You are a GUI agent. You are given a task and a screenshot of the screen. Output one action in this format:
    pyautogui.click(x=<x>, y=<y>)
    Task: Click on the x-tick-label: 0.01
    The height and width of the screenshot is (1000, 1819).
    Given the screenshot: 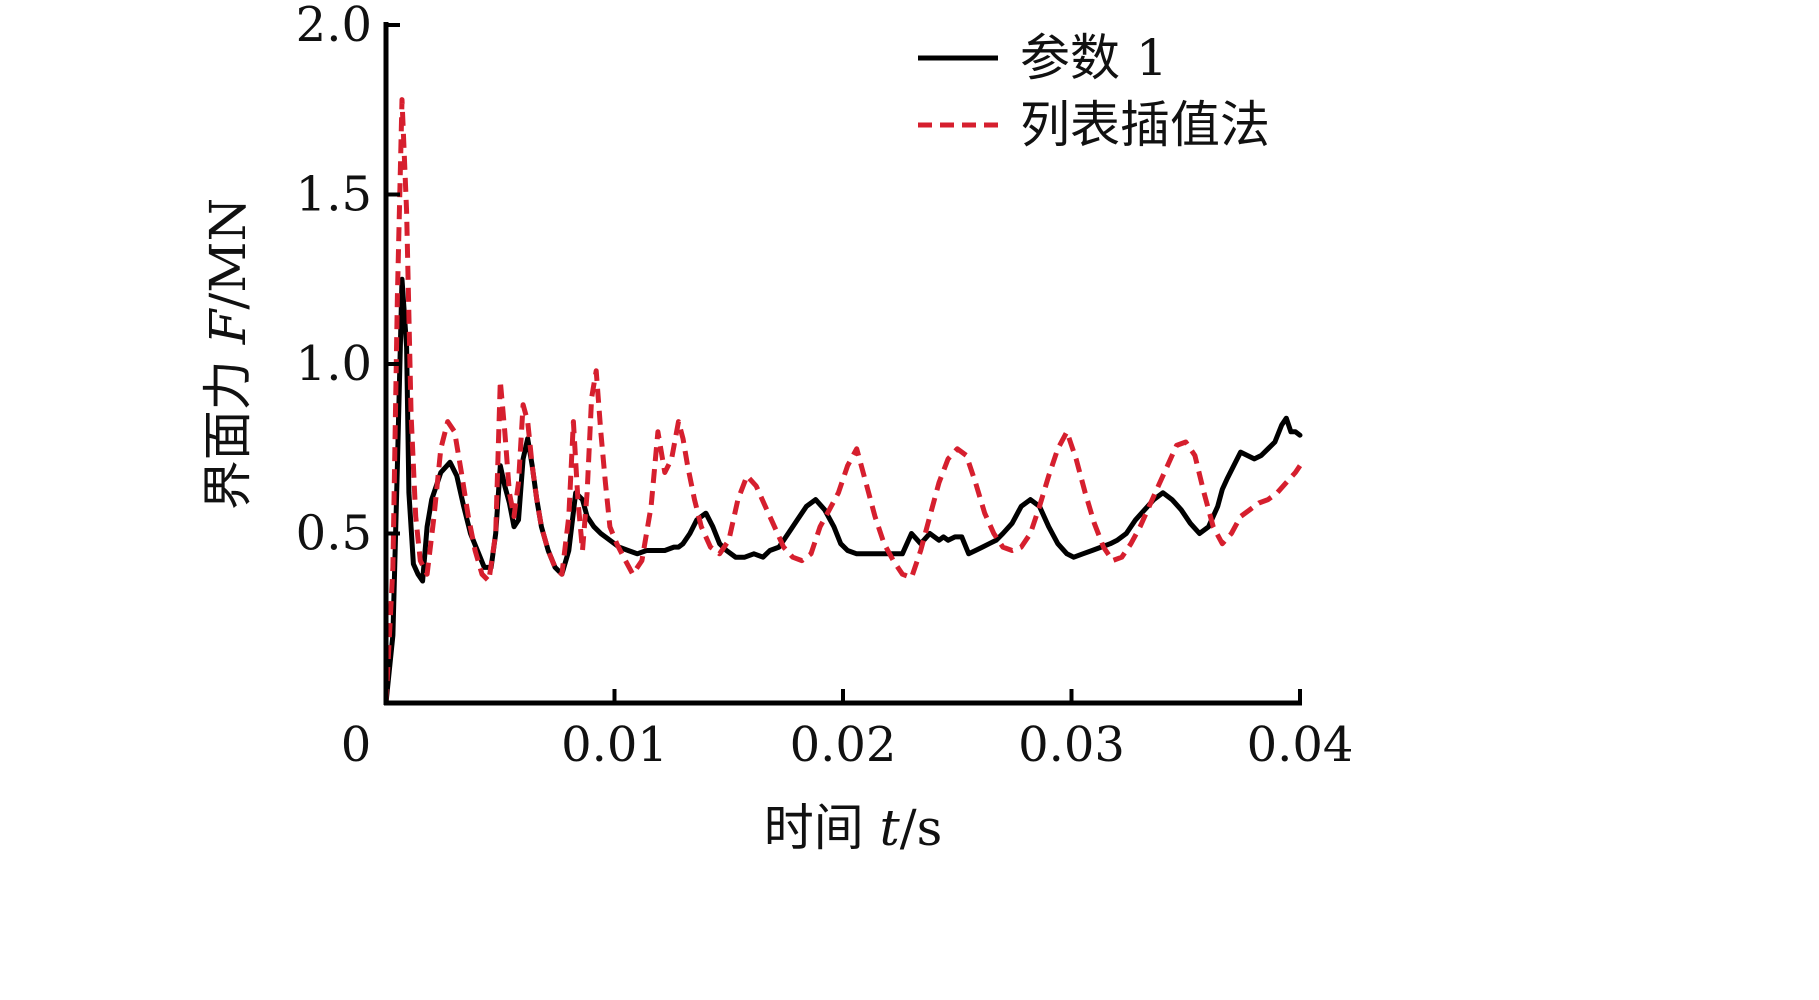 What is the action you would take?
    pyautogui.click(x=614, y=745)
    